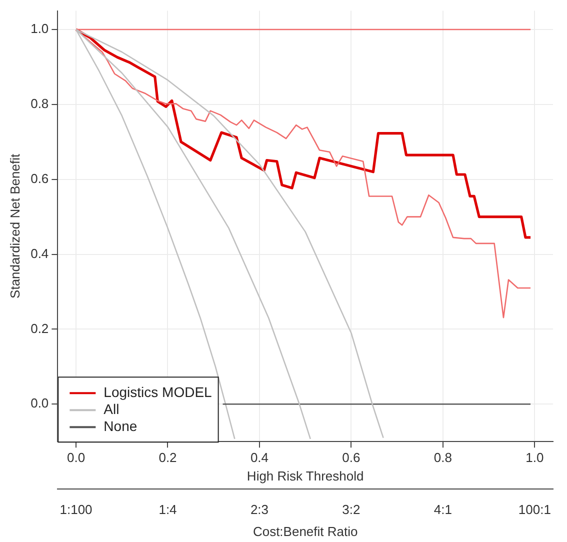 This screenshot has height=542, width=567. I want to click on text: 1:4, so click(167, 510).